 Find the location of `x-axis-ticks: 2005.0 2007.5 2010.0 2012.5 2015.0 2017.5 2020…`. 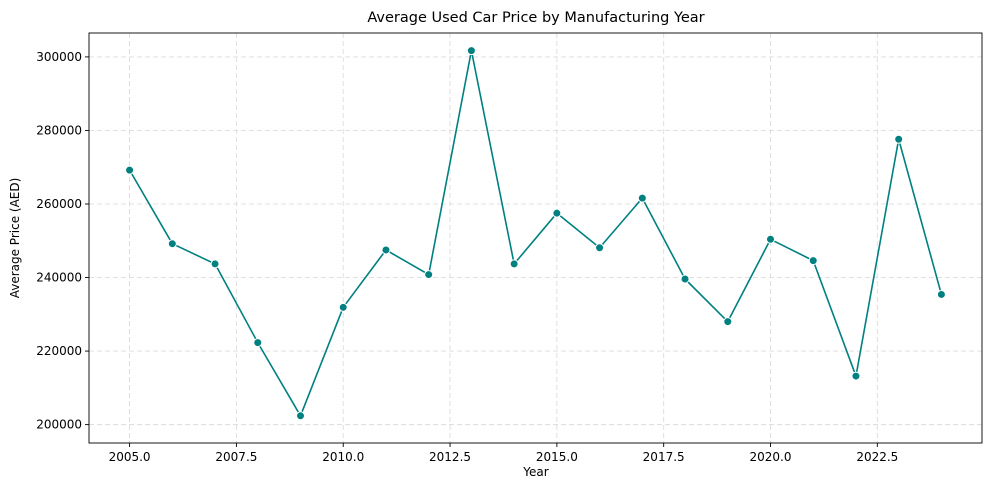

x-axis-ticks: 2005.0 2007.5 2010.0 2012.5 2015.0 2017.5 2020… is located at coordinates (503, 453).